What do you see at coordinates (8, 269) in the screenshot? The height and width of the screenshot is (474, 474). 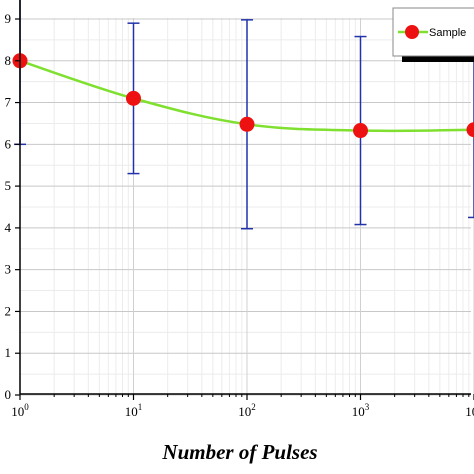 I see `y-tick-label: 3` at bounding box center [8, 269].